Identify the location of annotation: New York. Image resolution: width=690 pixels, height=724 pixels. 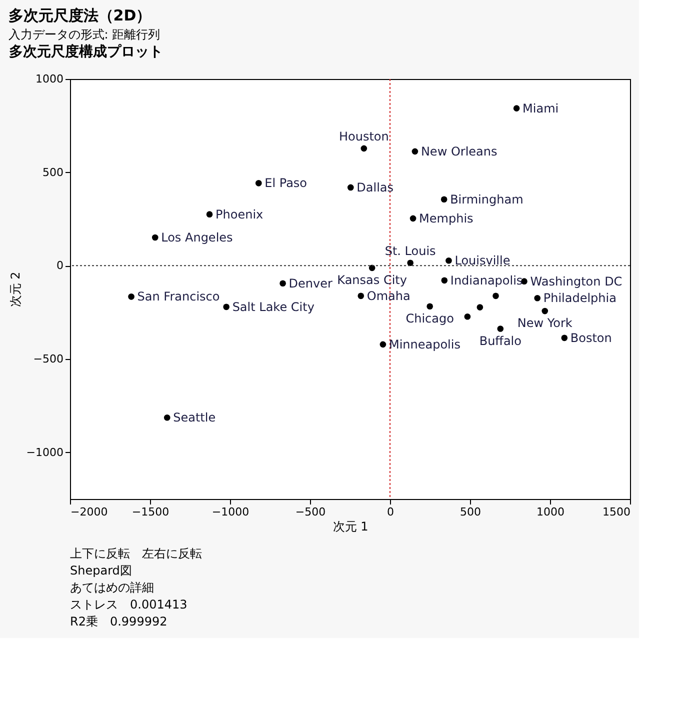
(544, 323).